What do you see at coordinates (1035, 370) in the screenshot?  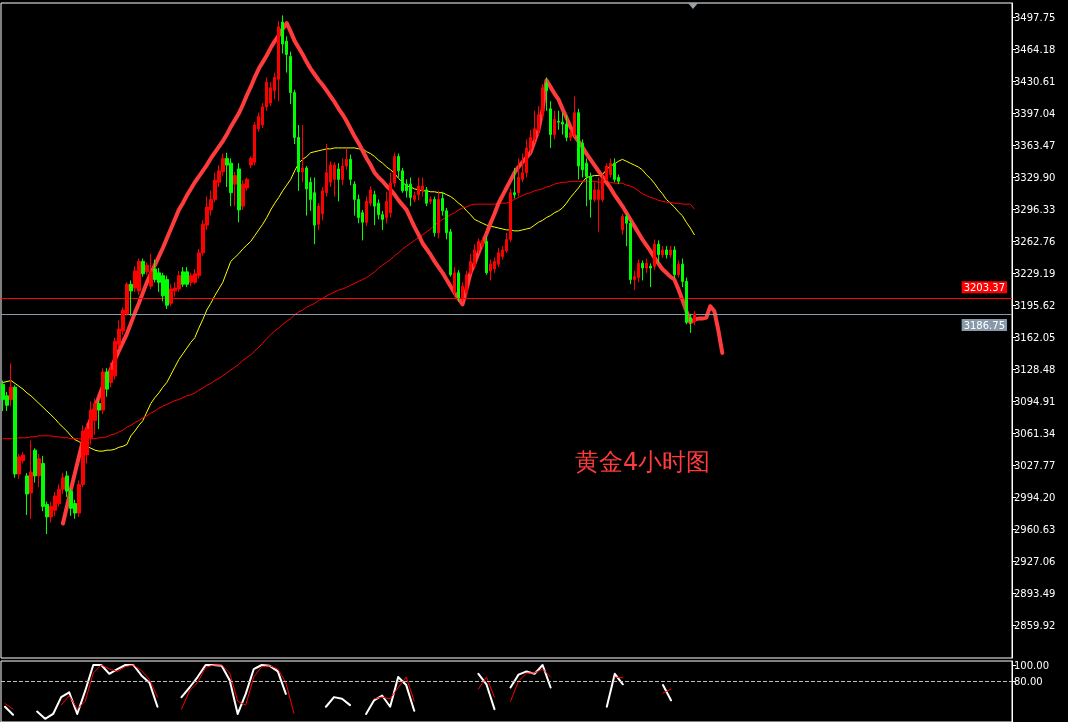 I see `y-tick-label: 3128.48` at bounding box center [1035, 370].